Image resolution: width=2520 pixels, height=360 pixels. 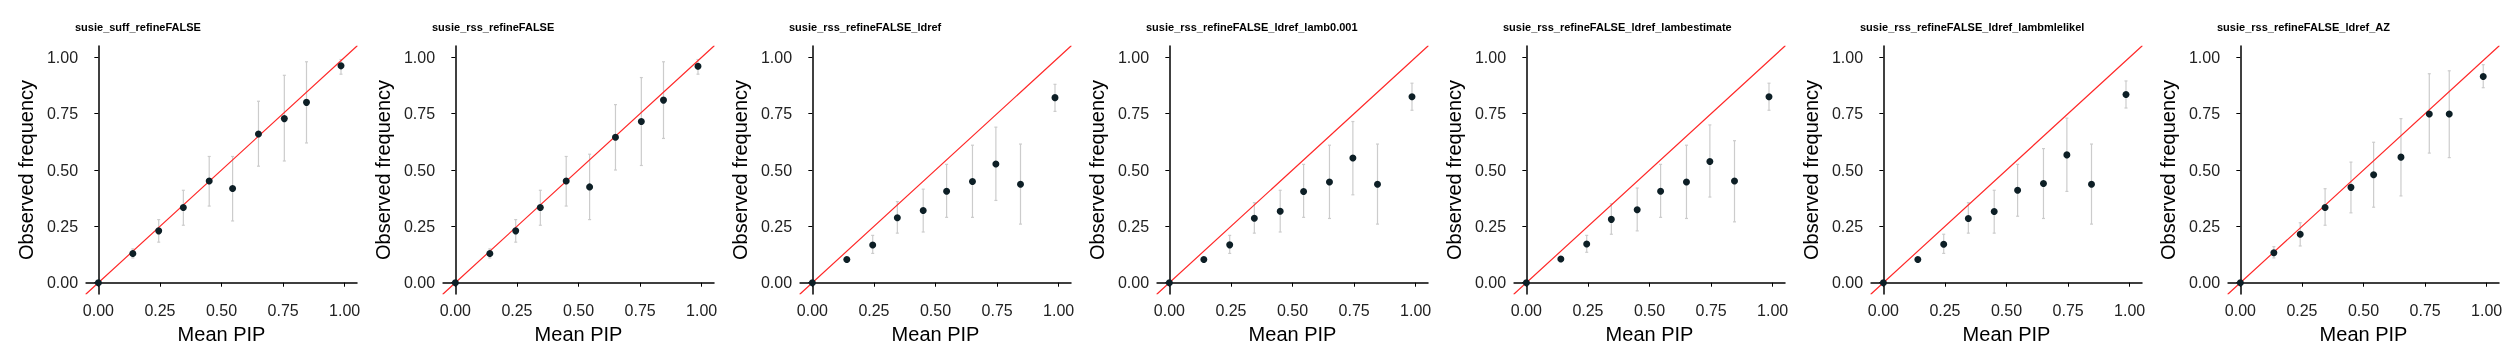 What do you see at coordinates (1972, 26) in the screenshot?
I see `chart-title: susie_rss_refineFALSE_ldref_lambmlelikel` at bounding box center [1972, 26].